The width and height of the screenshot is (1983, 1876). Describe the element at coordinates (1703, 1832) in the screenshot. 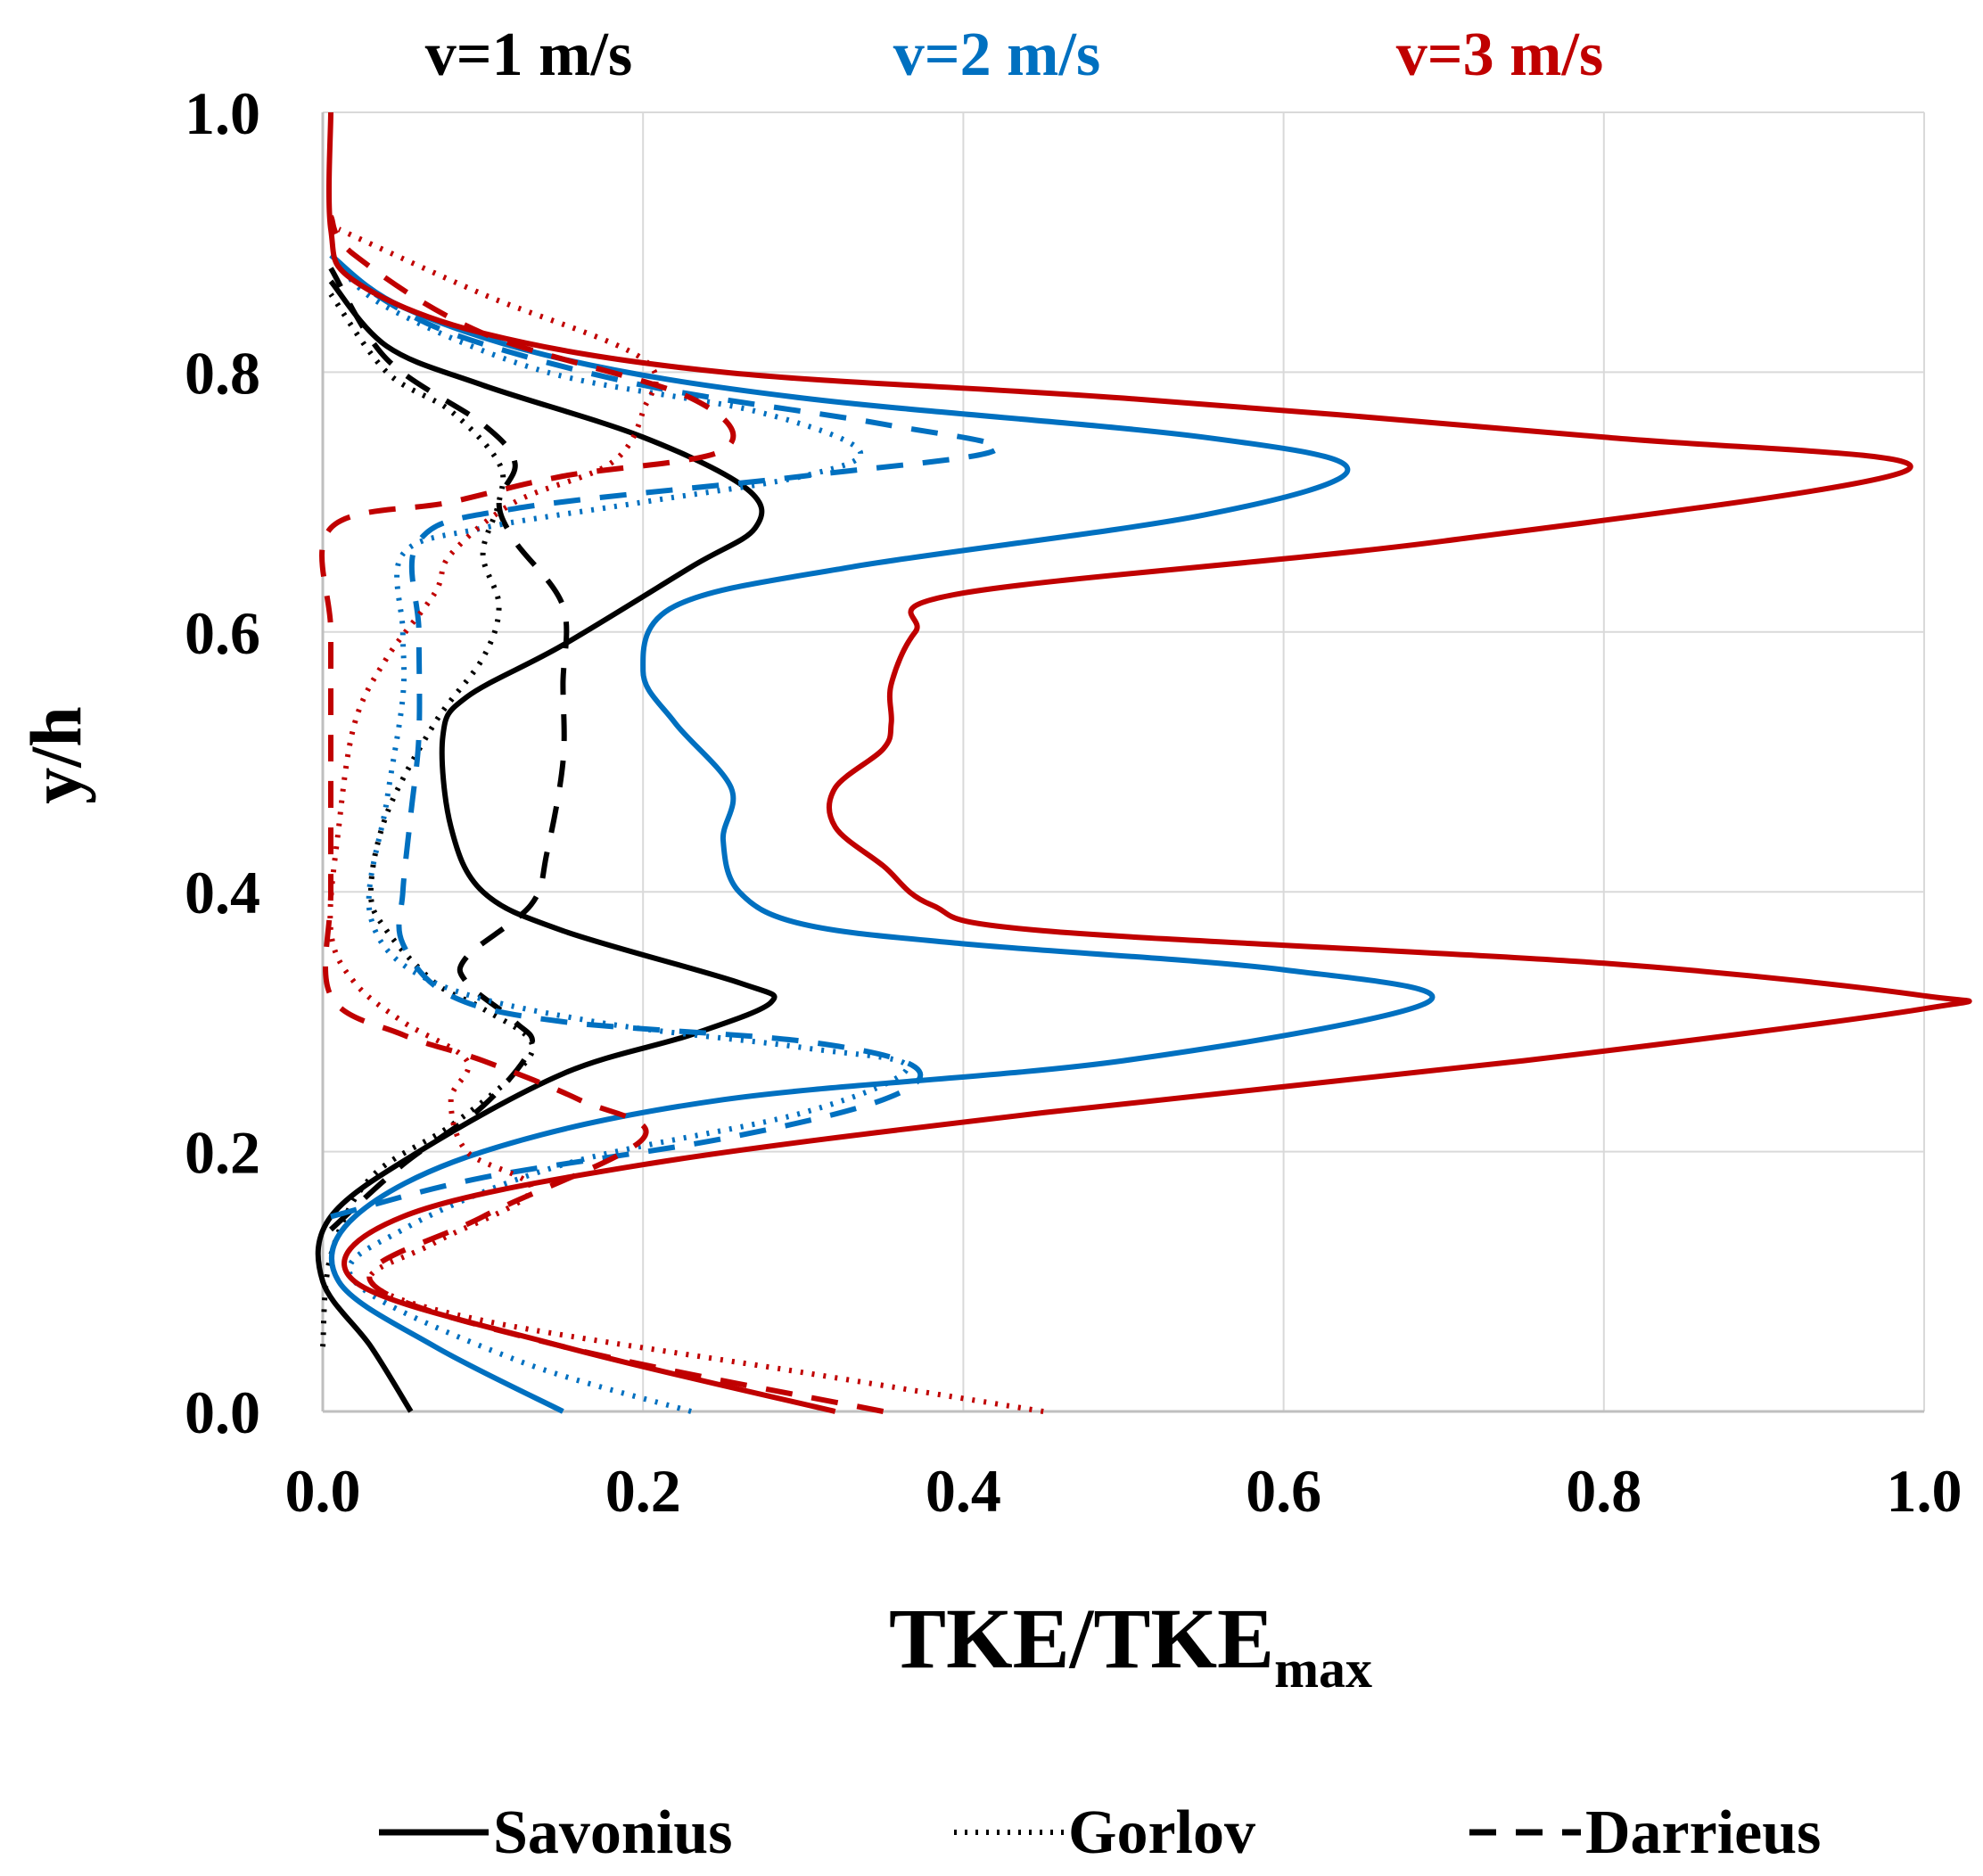

I see `legend-label-darrieus: Darrieus` at that location.